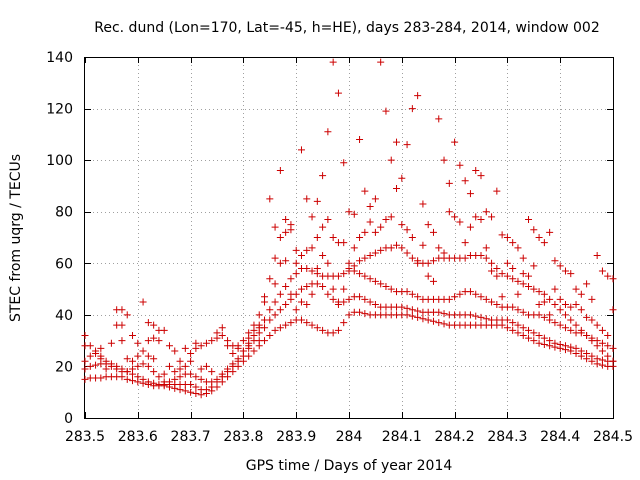  What do you see at coordinates (402, 437) in the screenshot?
I see `x-tick-label: 284.1` at bounding box center [402, 437].